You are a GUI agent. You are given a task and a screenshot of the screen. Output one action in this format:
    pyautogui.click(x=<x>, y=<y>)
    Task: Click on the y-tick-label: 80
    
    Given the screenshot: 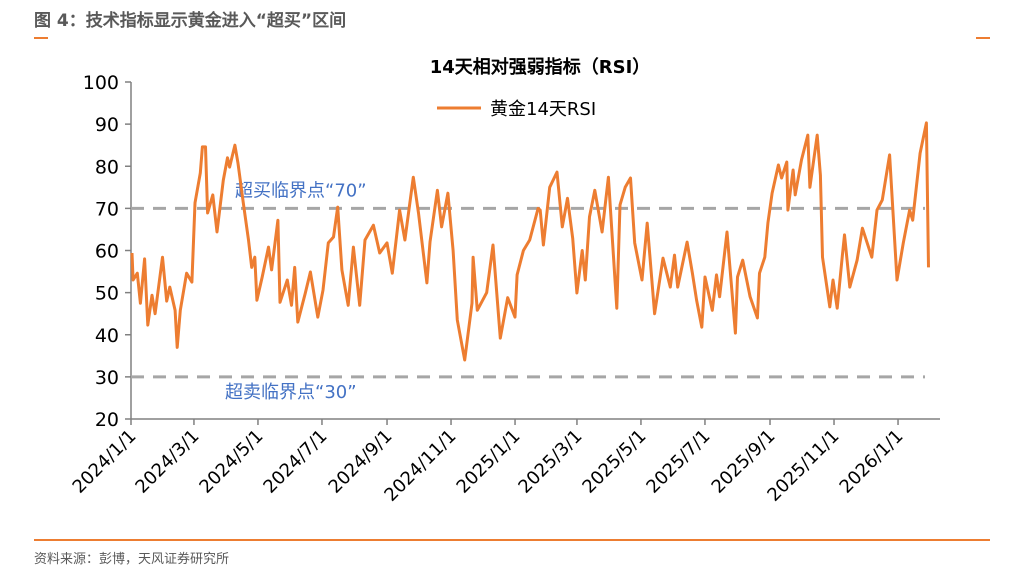 What is the action you would take?
    pyautogui.click(x=107, y=167)
    